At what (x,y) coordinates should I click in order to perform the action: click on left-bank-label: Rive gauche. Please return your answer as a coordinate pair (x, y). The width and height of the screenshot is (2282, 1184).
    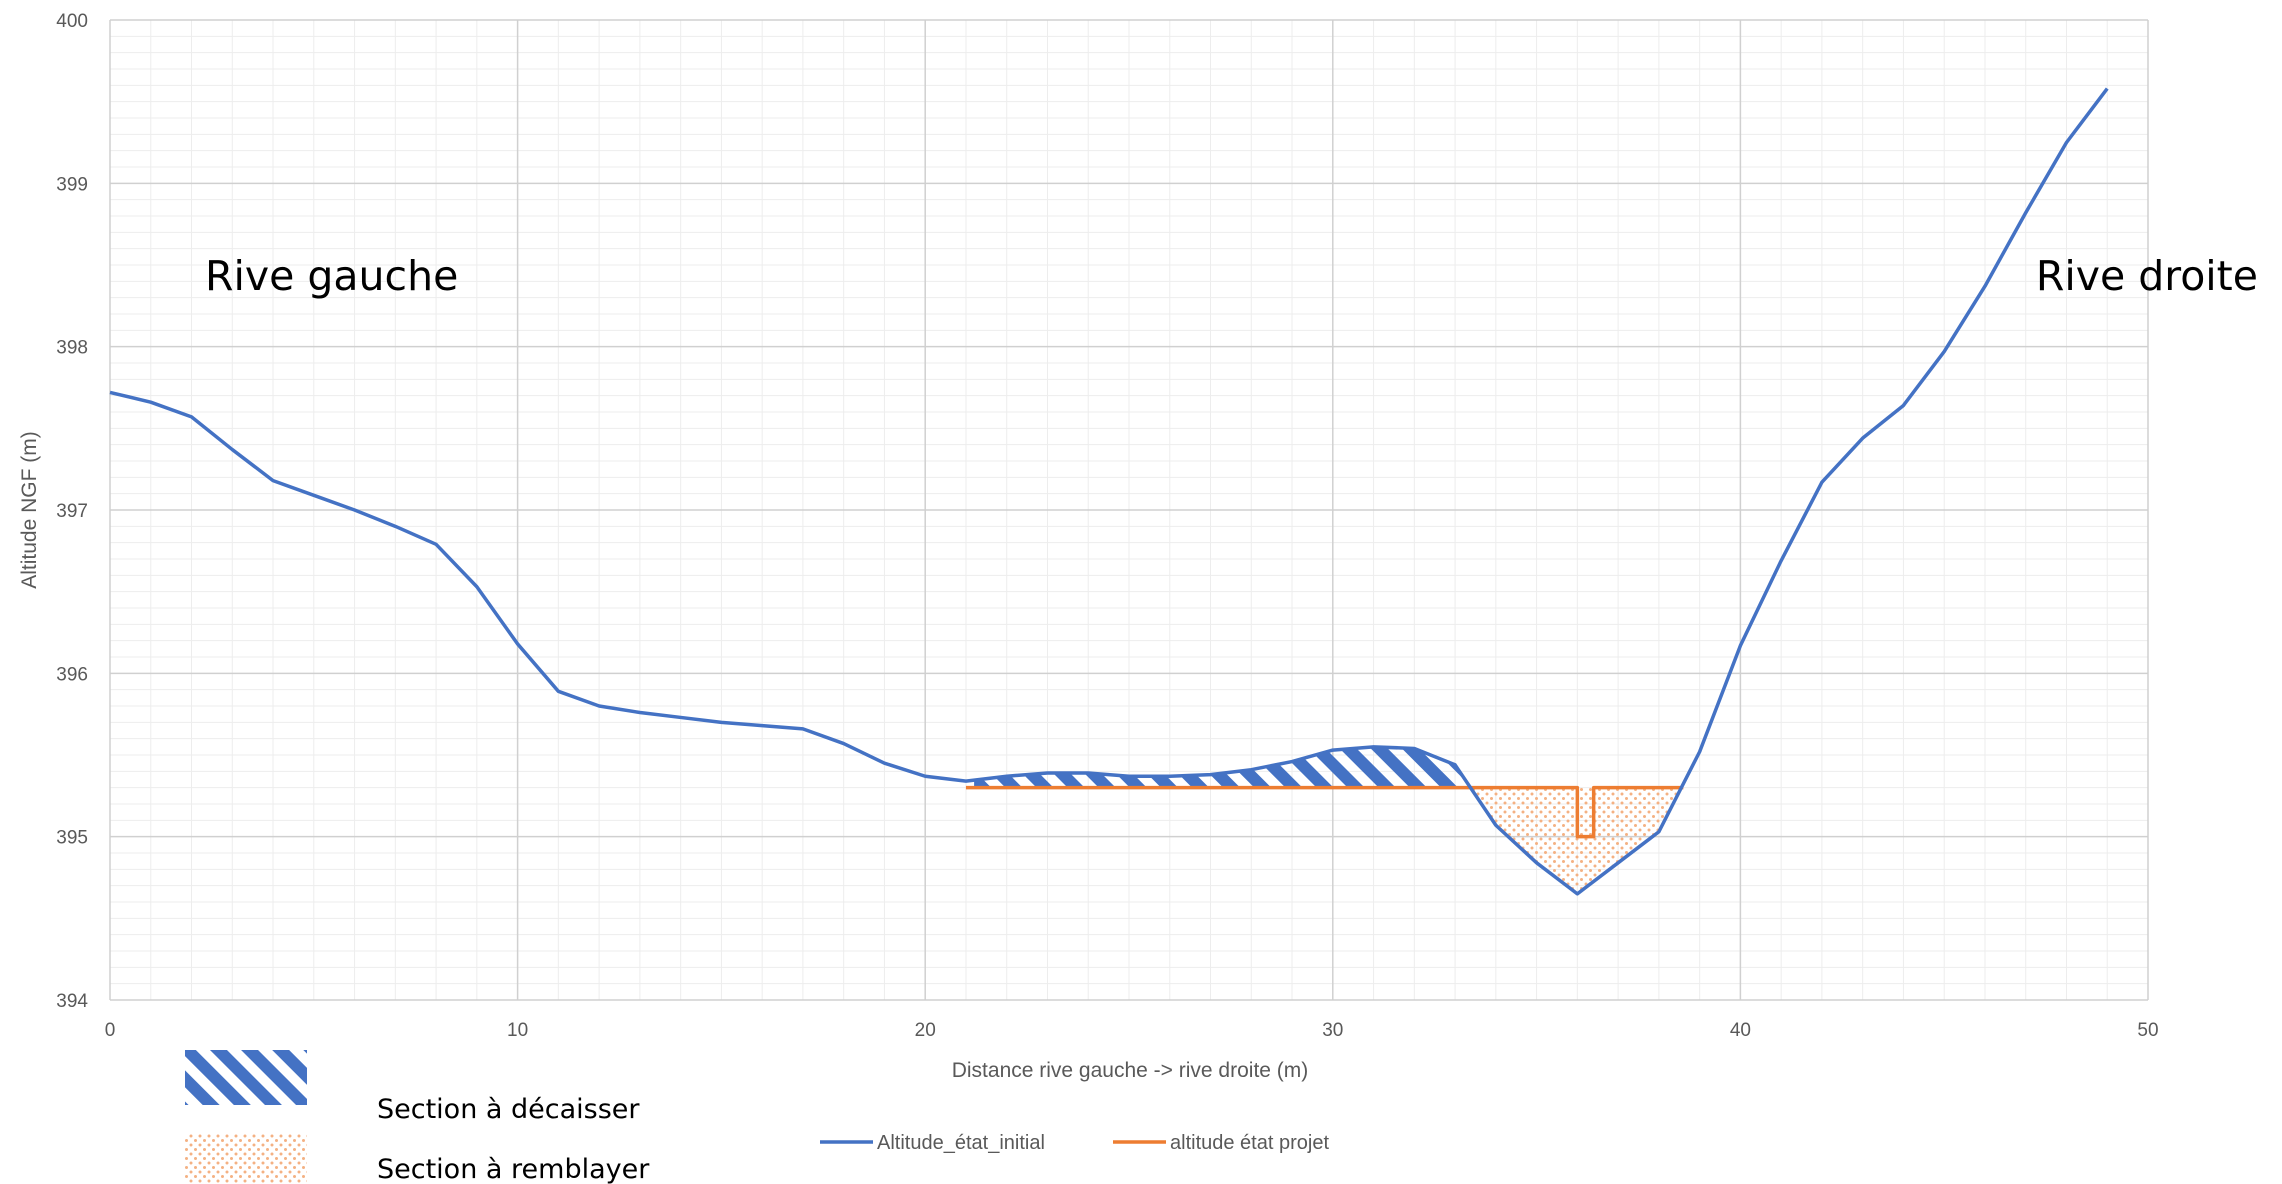
    Looking at the image, I should click on (331, 276).